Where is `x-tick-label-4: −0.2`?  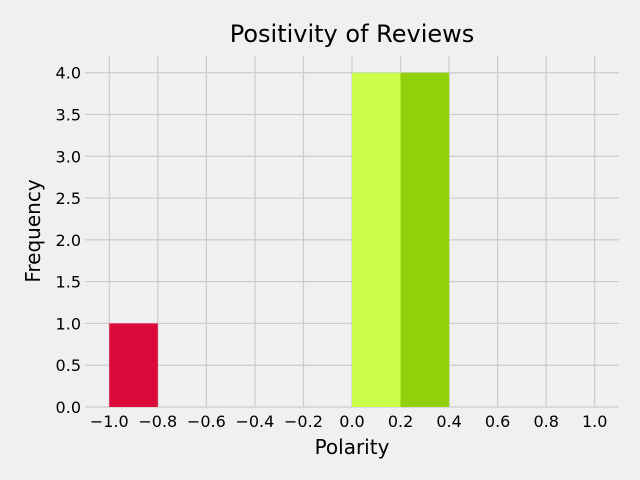
x-tick-label-4: −0.2 is located at coordinates (303, 421).